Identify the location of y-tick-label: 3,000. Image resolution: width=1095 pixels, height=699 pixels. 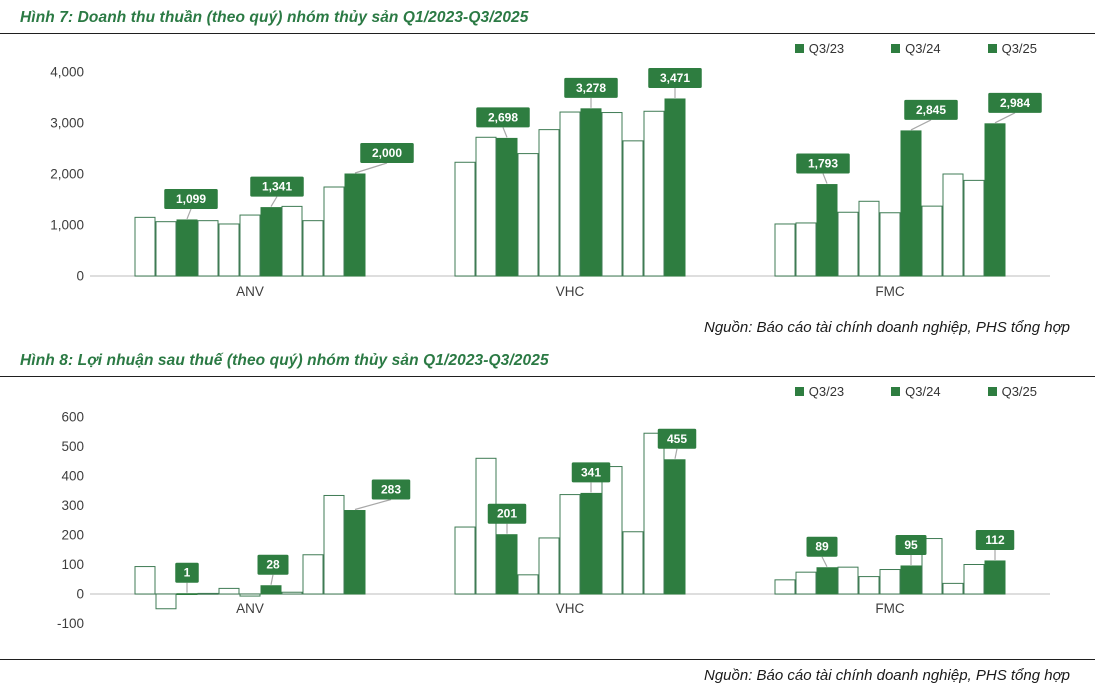
(67, 123).